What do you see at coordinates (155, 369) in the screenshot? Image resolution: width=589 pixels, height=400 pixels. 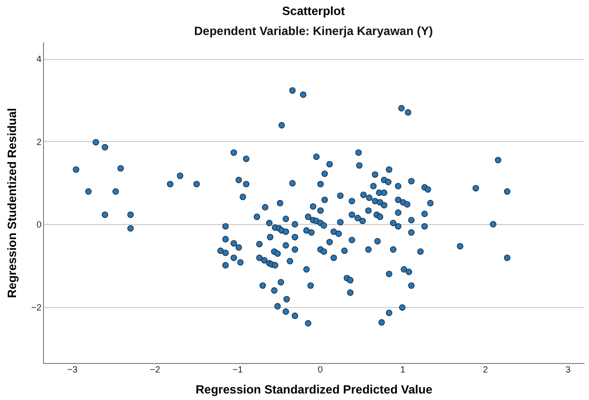 I see `x-tick-label: −2` at bounding box center [155, 369].